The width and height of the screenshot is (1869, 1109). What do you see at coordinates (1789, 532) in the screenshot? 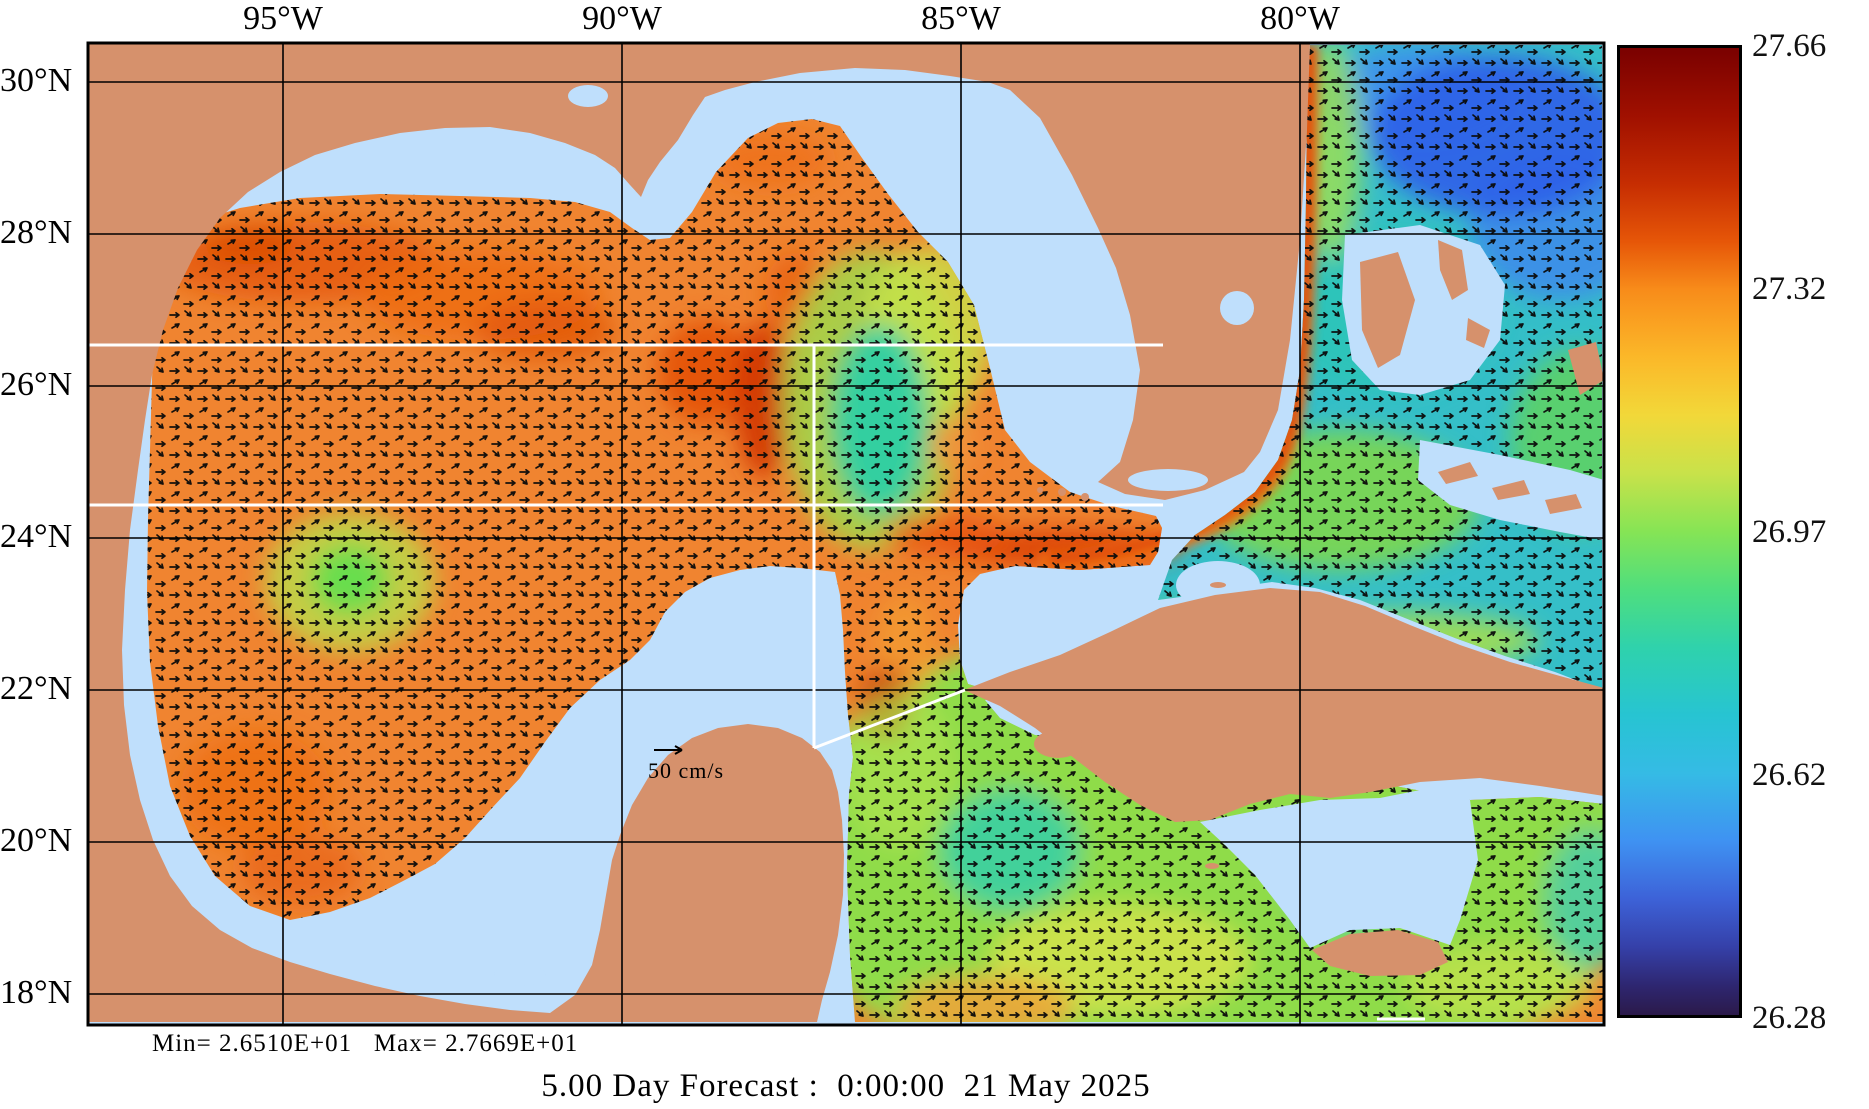
I see `colorbar-tick-3: 26.97` at bounding box center [1789, 532].